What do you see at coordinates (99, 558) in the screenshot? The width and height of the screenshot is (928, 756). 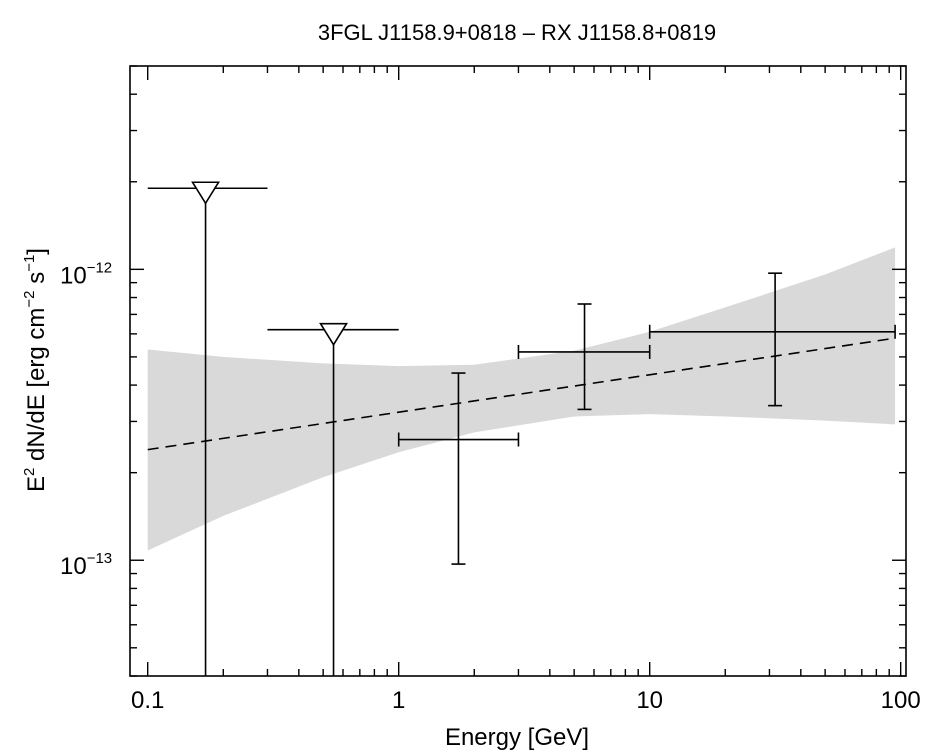 I see `y-tick-label-exponent: −13` at bounding box center [99, 558].